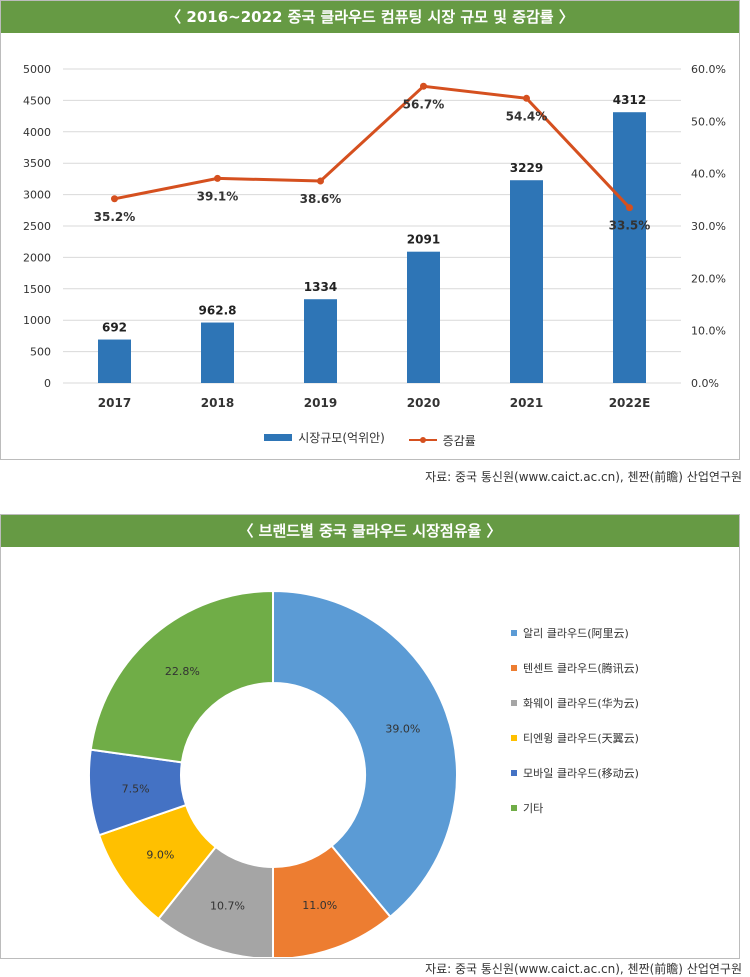  I want to click on legend-item: 텐센트 클라우드(腾讯云), so click(575, 667).